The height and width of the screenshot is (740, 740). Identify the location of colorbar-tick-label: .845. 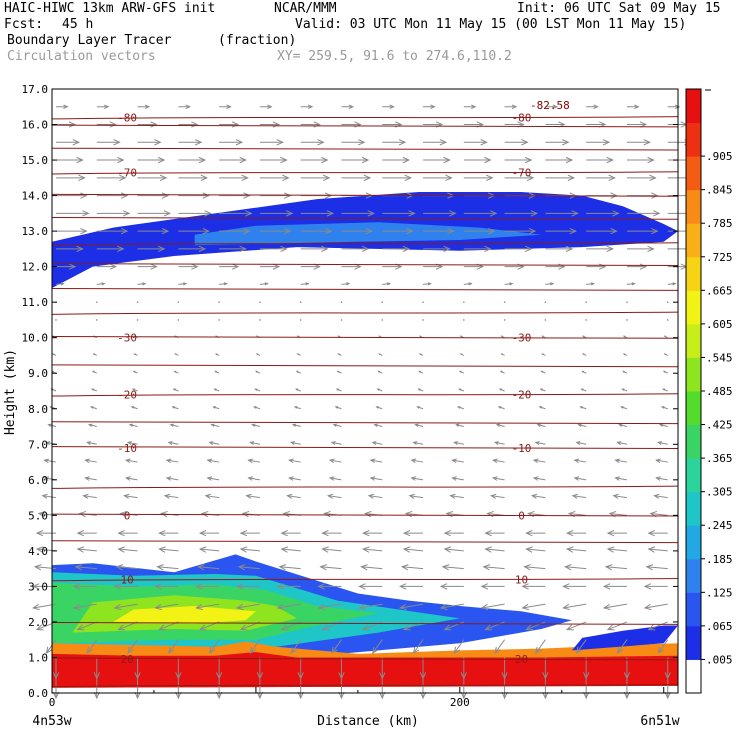
(719, 190).